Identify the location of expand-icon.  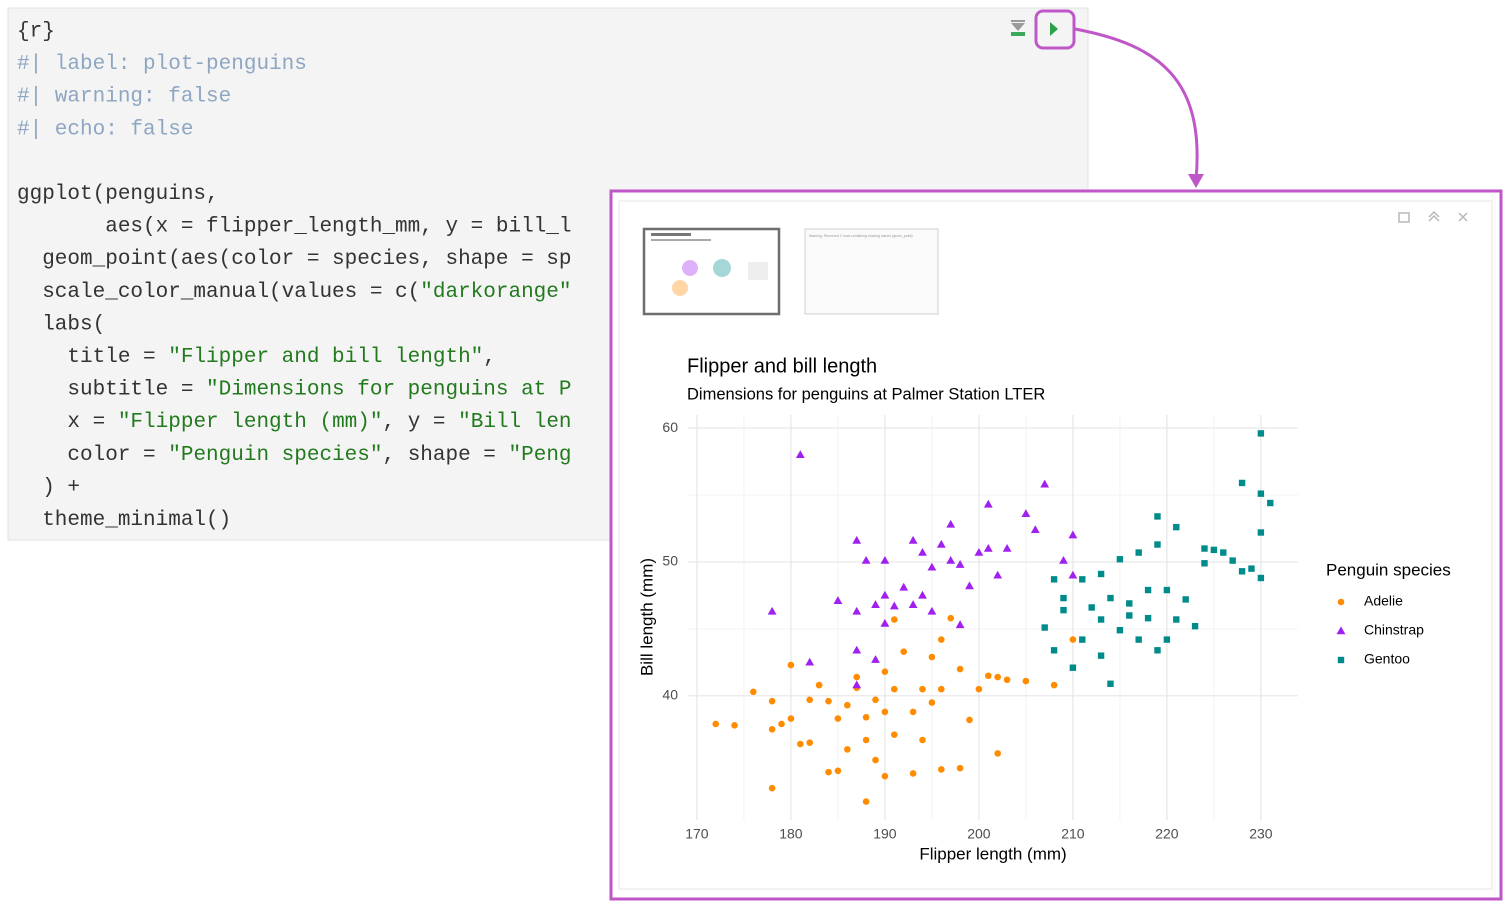
(1404, 217).